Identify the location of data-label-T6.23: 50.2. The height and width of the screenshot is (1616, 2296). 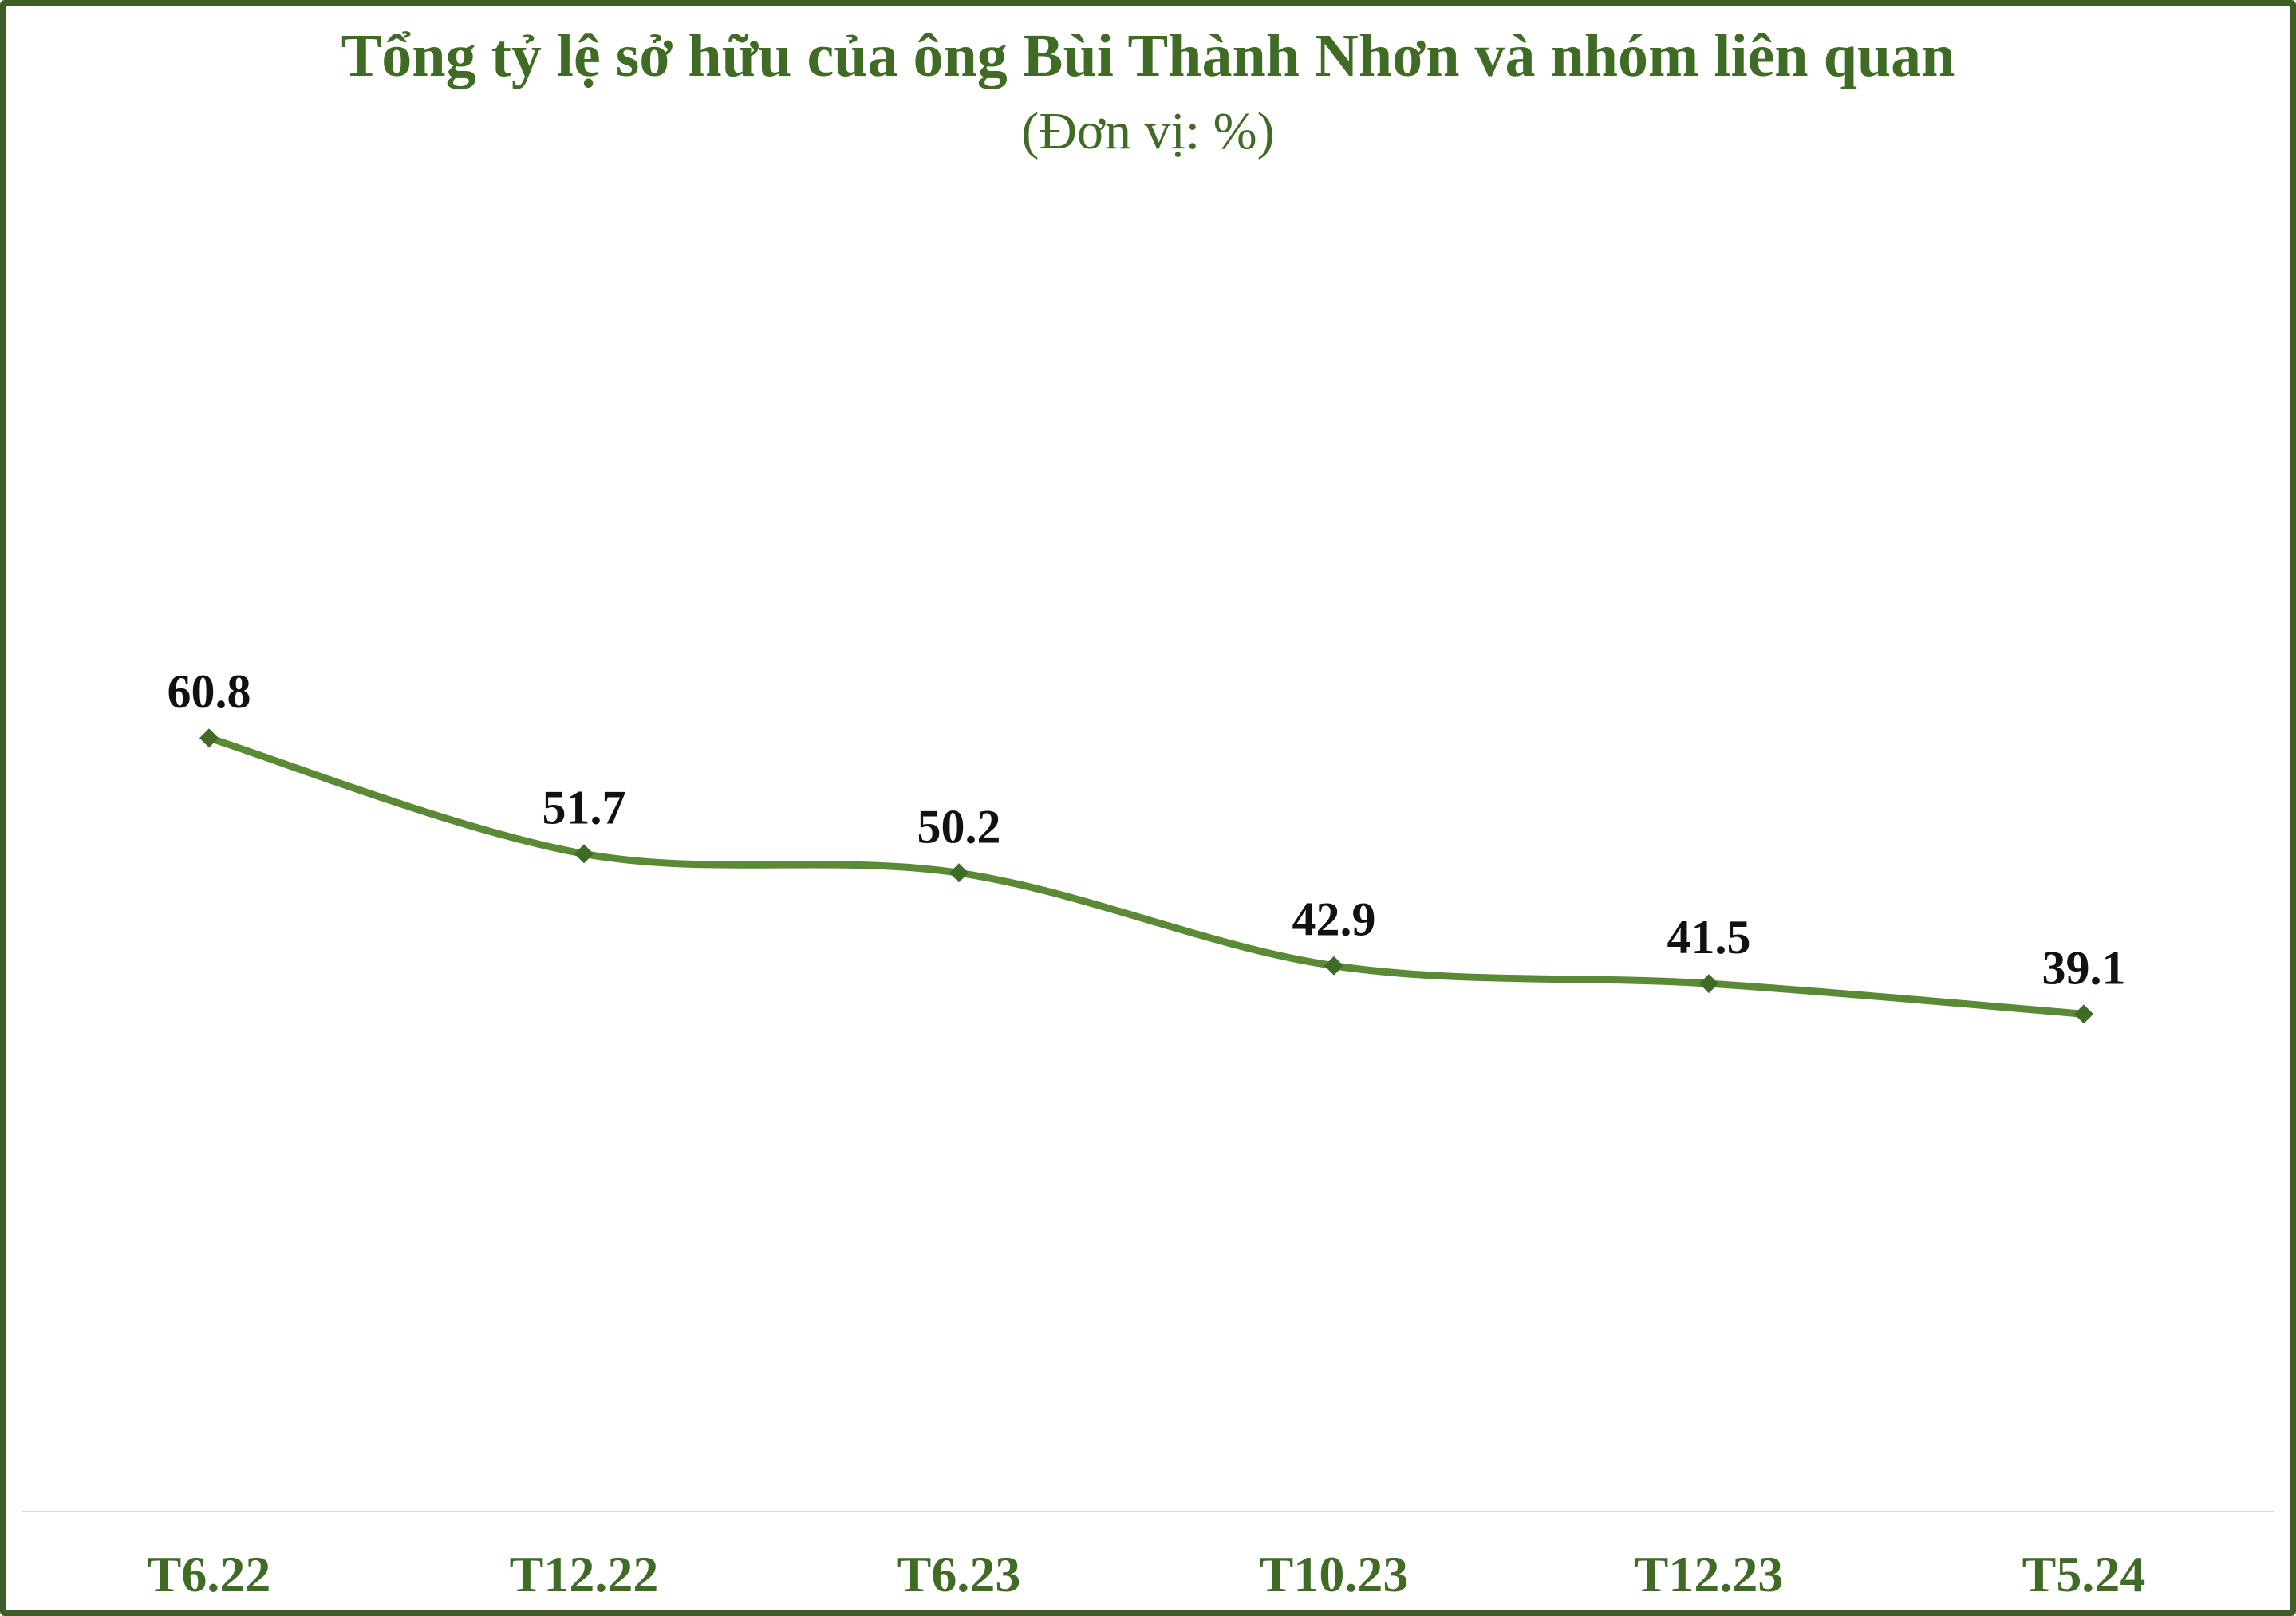
(959, 826).